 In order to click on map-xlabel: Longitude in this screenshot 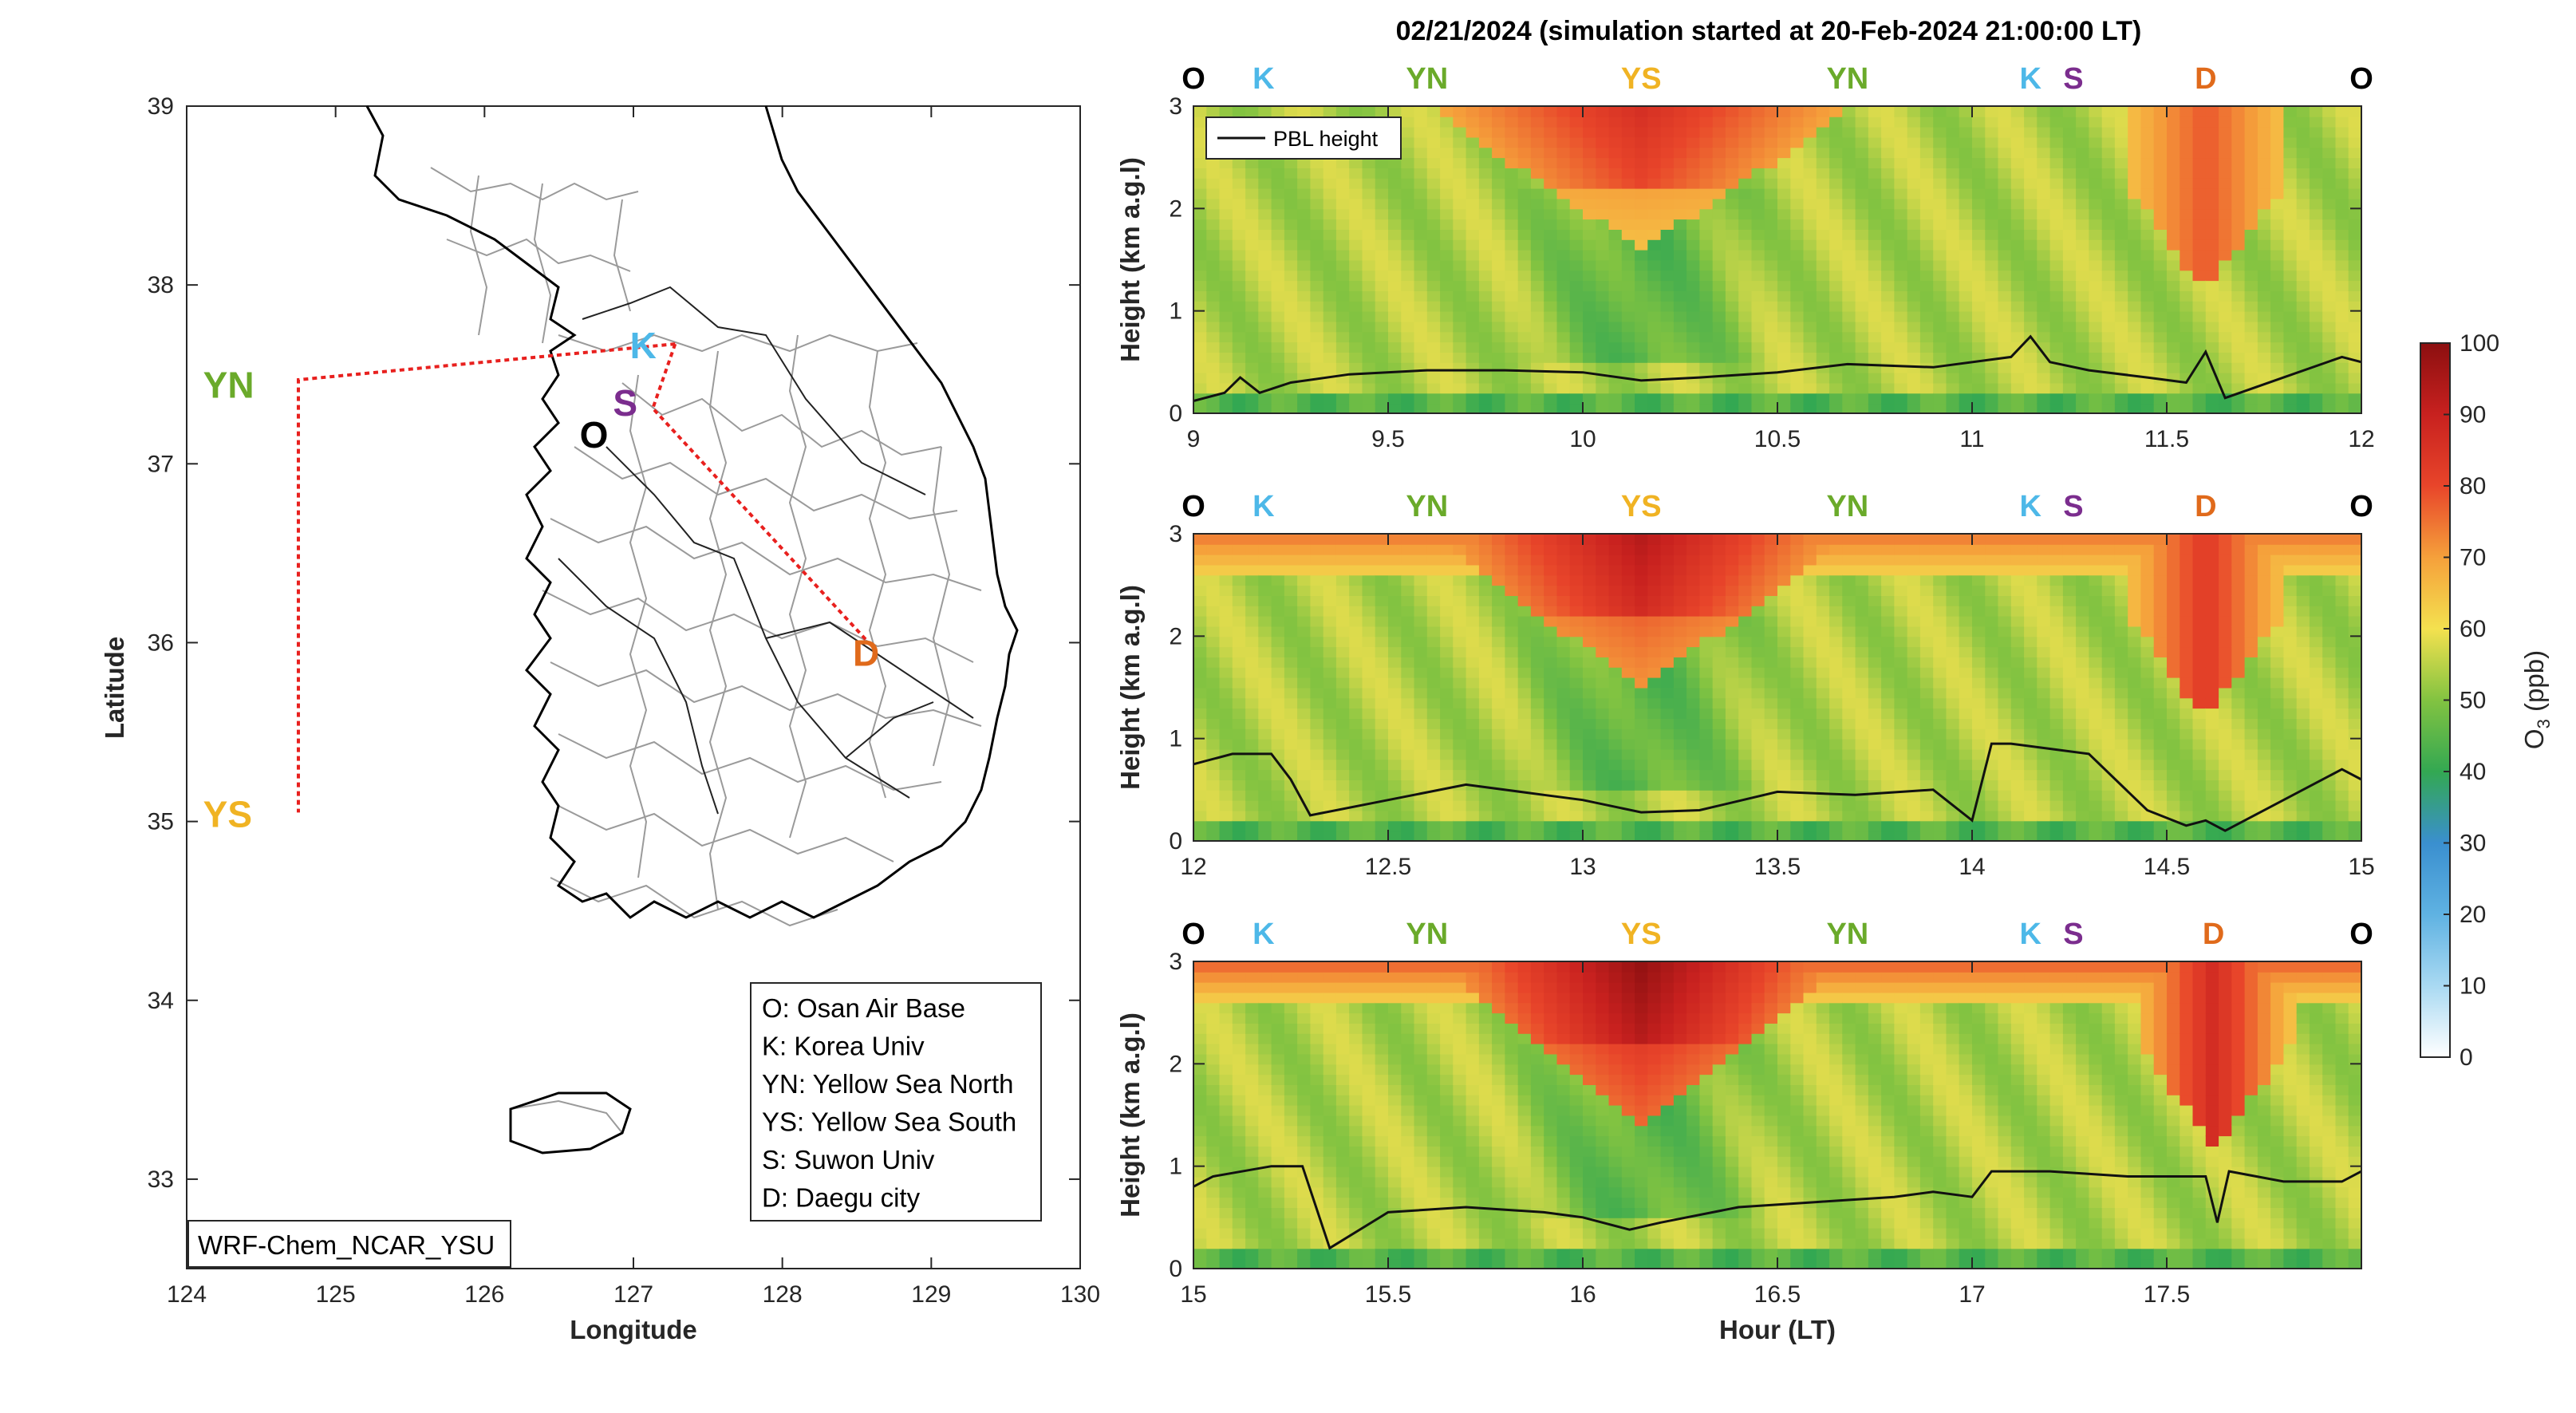, I will do `click(633, 1329)`.